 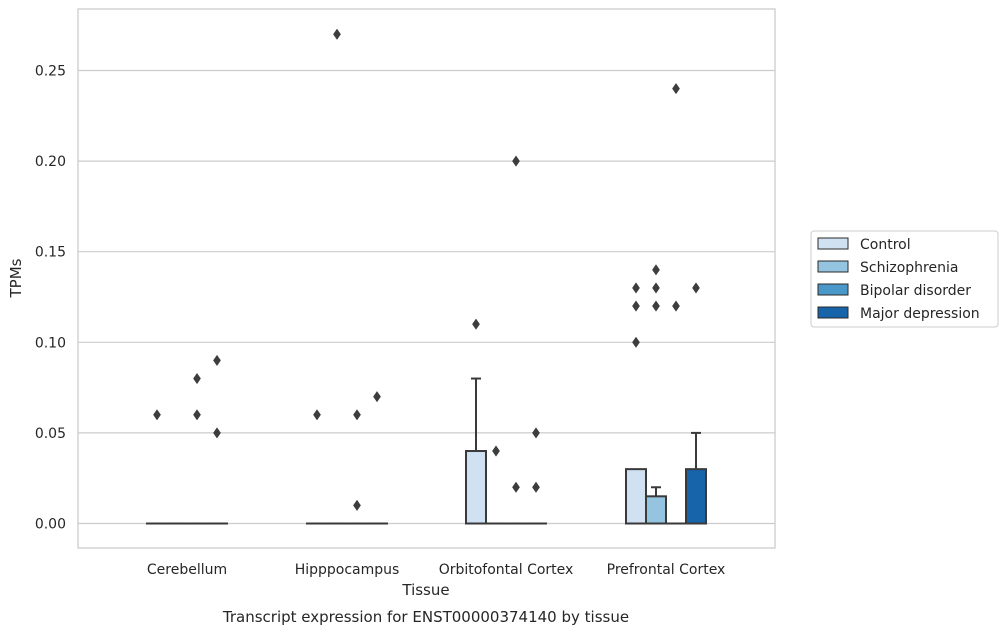 I want to click on y-tick-label: 0.25, so click(x=50, y=72).